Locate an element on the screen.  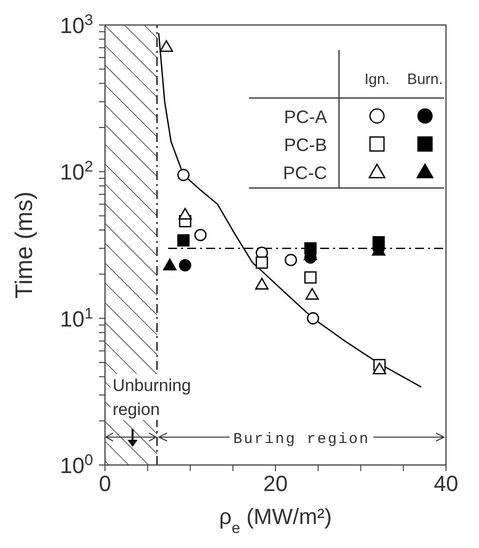
legend-label: PC-B is located at coordinates (305, 145).